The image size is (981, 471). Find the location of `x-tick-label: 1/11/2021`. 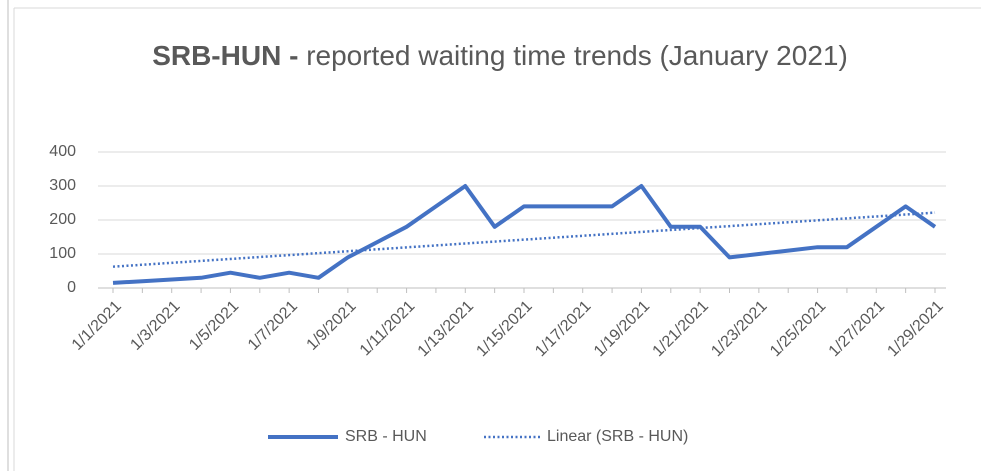

x-tick-label: 1/11/2021 is located at coordinates (388, 329).